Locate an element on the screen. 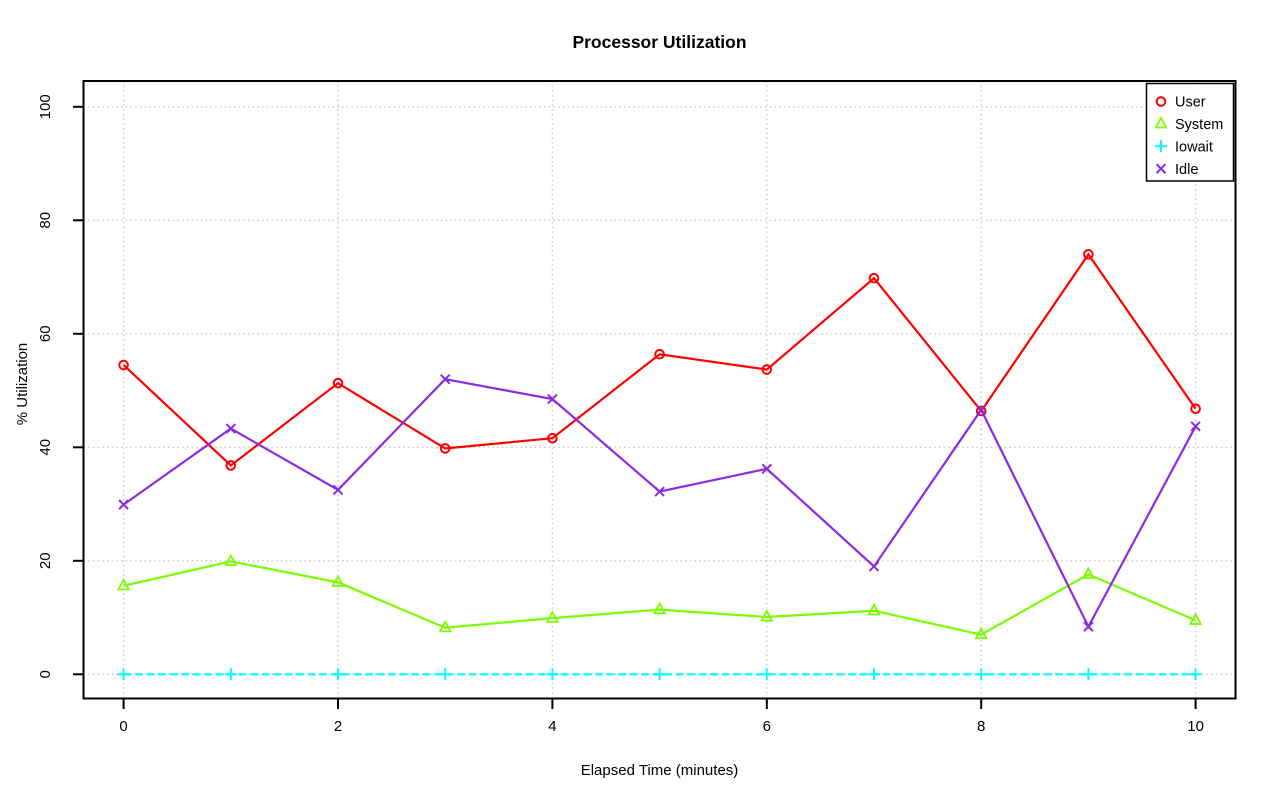 The width and height of the screenshot is (1280, 801). y-tick-label: 60 is located at coordinates (45, 333).